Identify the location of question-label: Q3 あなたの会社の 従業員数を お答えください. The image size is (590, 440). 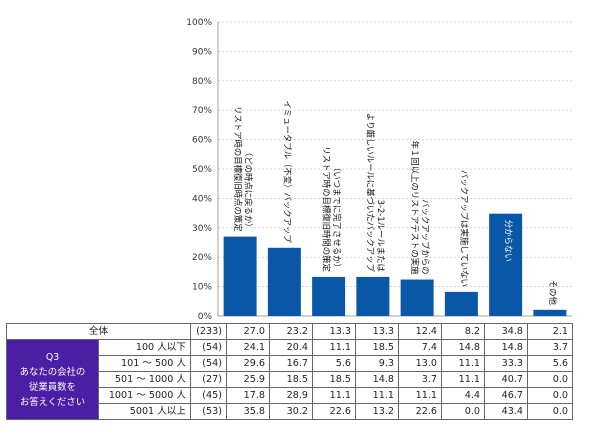
(52, 379).